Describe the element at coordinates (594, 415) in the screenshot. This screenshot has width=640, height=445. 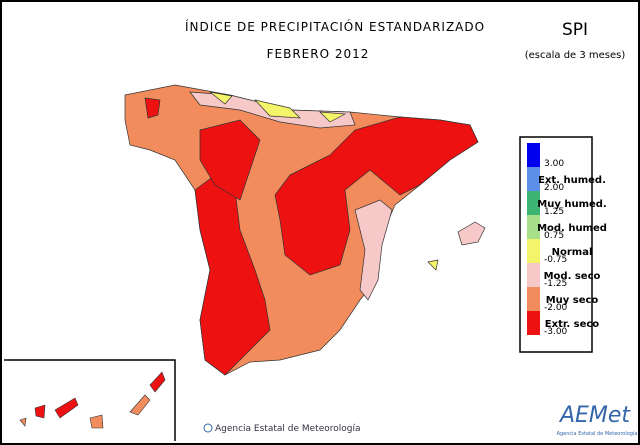
I see `logo: AEMet` at that location.